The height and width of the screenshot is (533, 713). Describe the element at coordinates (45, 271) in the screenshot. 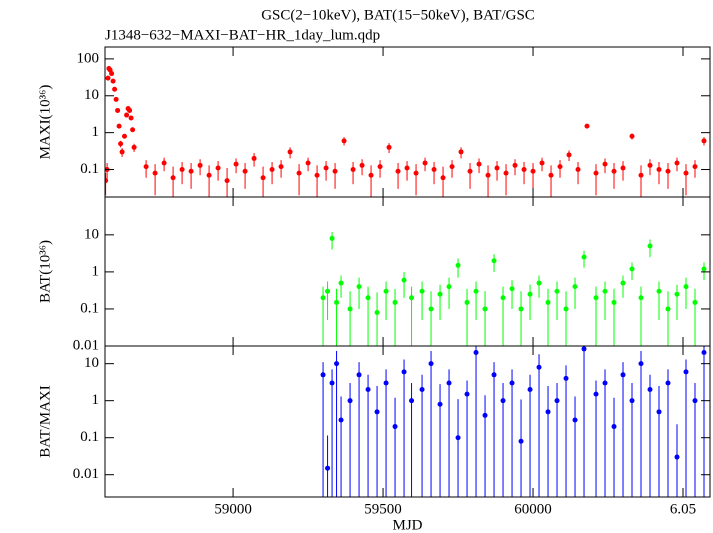

I see `y-axis-label: BAT(10³⁶)` at that location.